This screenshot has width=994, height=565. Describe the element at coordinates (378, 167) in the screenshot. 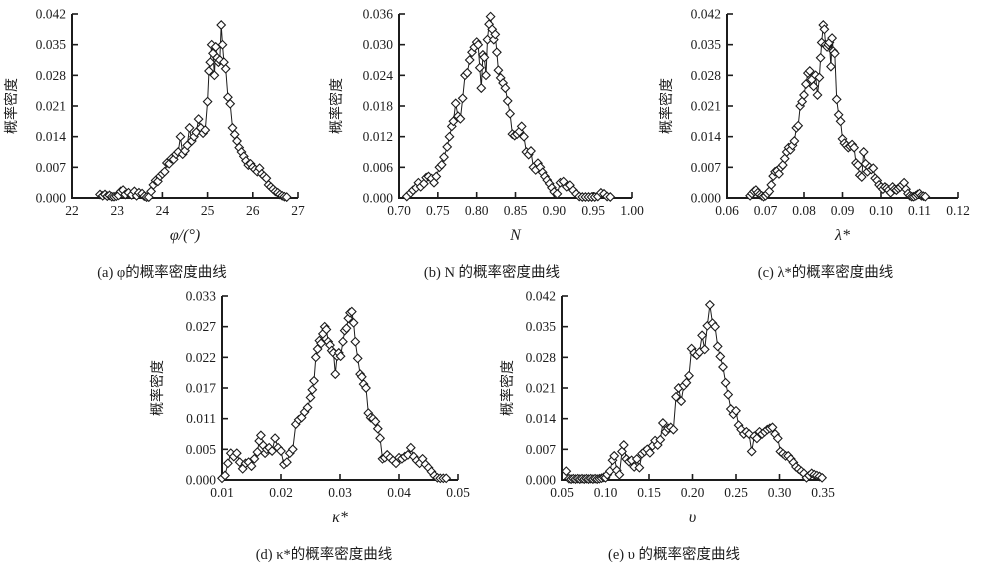

I see `y-tick-label: 0.006` at that location.